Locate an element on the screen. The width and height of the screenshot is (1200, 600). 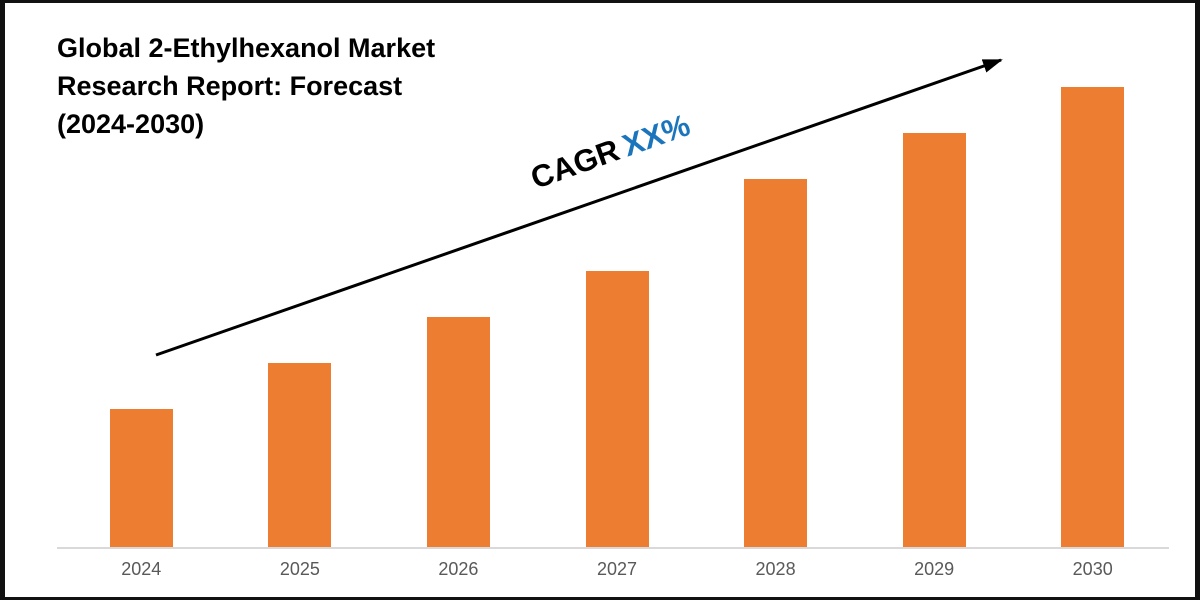
x-tick-2026: 2026 is located at coordinates (458, 569).